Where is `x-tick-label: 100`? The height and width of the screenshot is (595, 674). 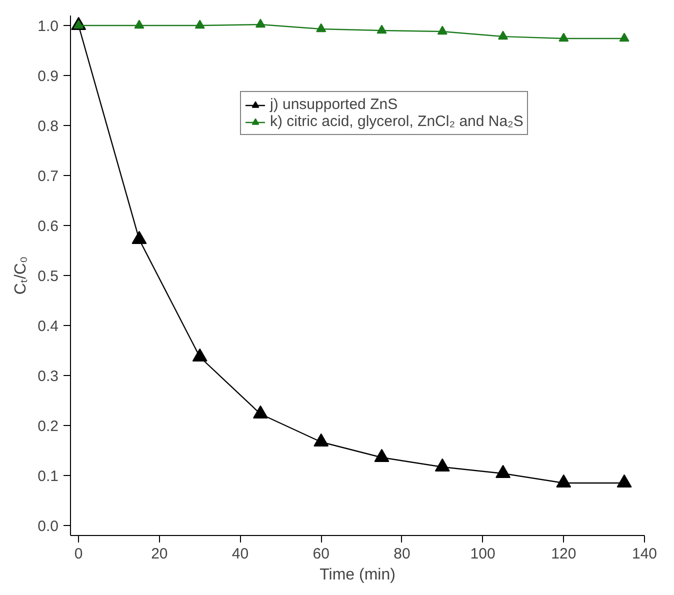 x-tick-label: 100 is located at coordinates (483, 554).